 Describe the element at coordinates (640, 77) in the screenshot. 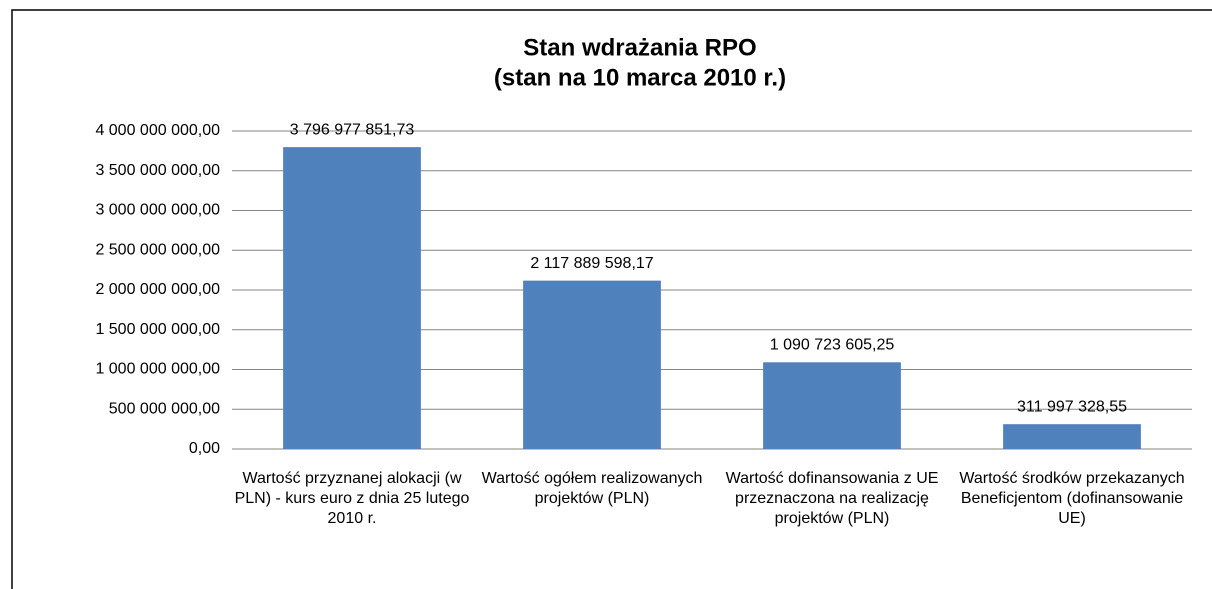

I see `chart-title: (stan na 10 marca 2010 r.)` at that location.